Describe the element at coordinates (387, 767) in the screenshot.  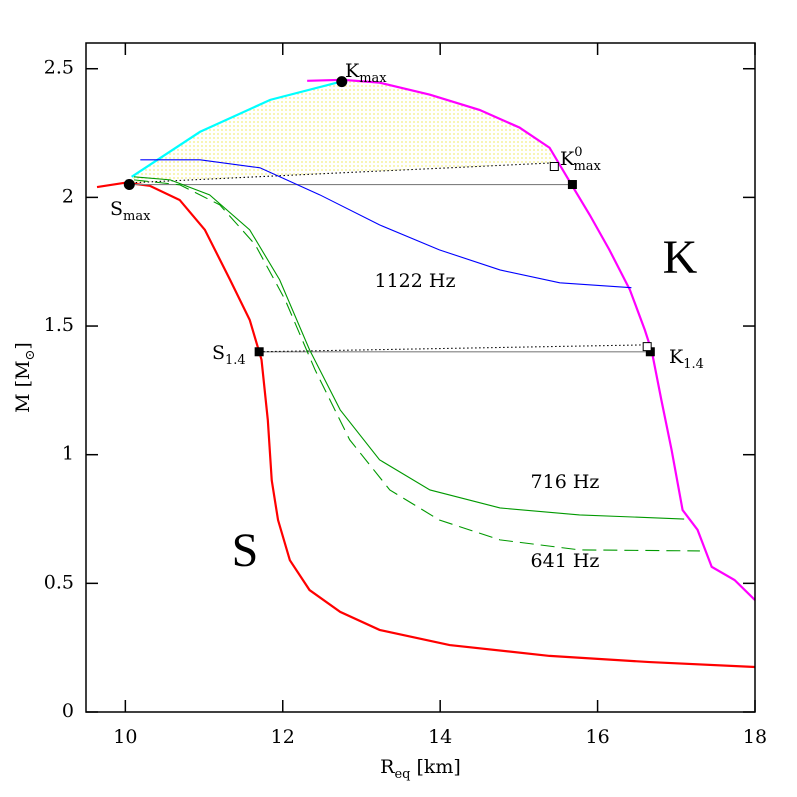
I see `label-text: R` at that location.